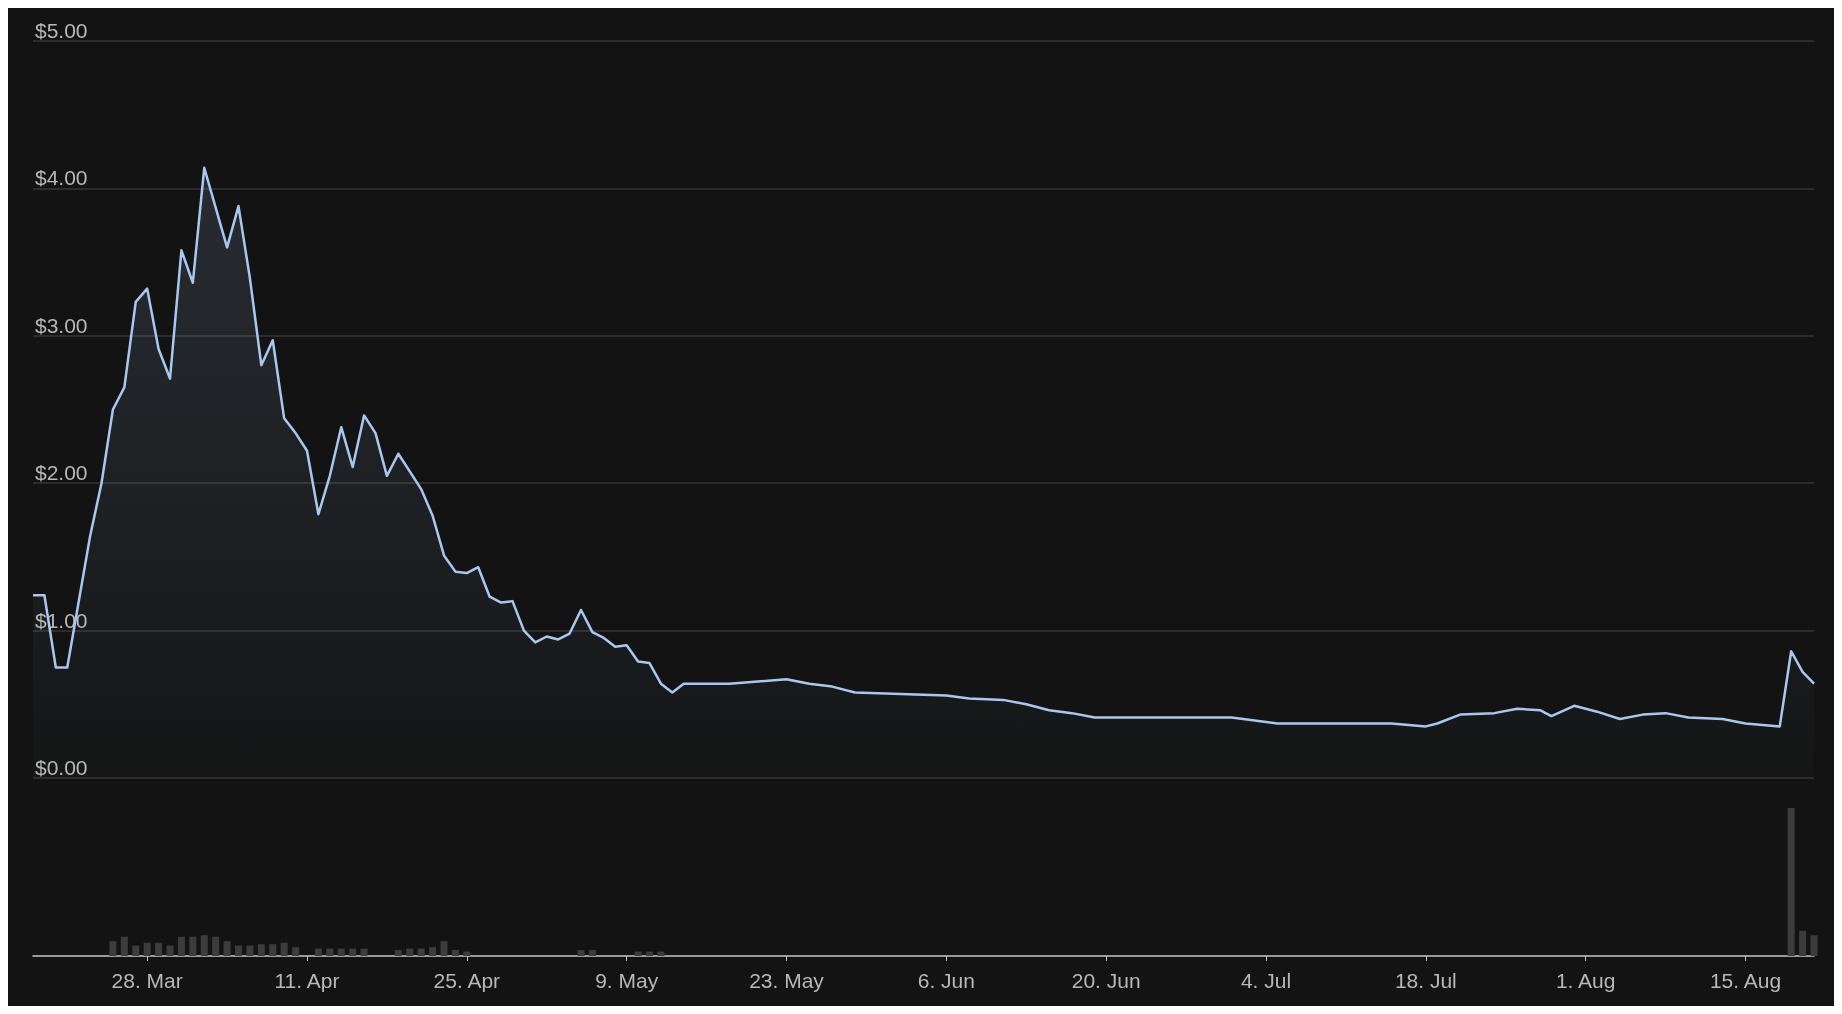 Image resolution: width=1842 pixels, height=1014 pixels. What do you see at coordinates (1585, 980) in the screenshot?
I see `x-tick-label: 1. Aug` at bounding box center [1585, 980].